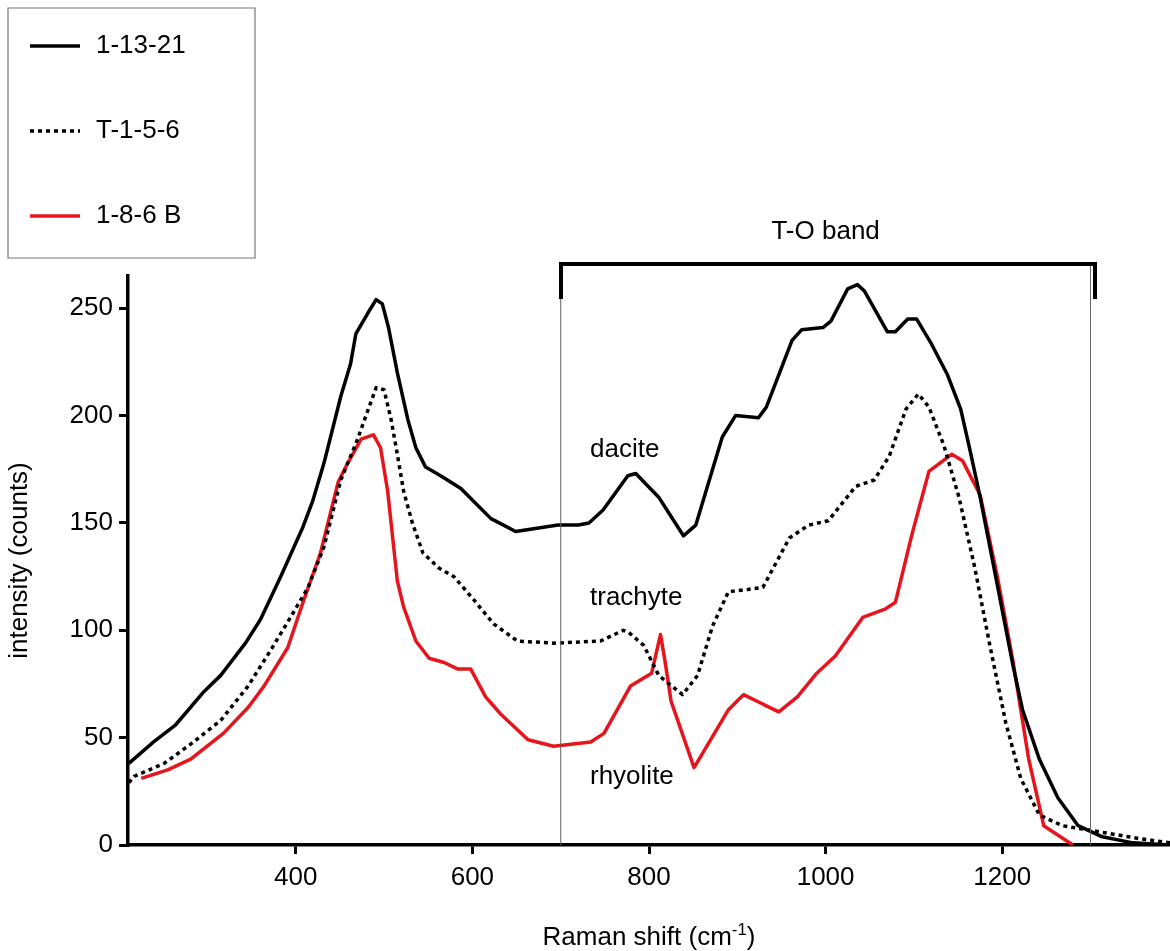 This screenshot has height=951, width=1170. Describe the element at coordinates (17, 560) in the screenshot. I see `y-axis-title: intensity (counts)` at that location.